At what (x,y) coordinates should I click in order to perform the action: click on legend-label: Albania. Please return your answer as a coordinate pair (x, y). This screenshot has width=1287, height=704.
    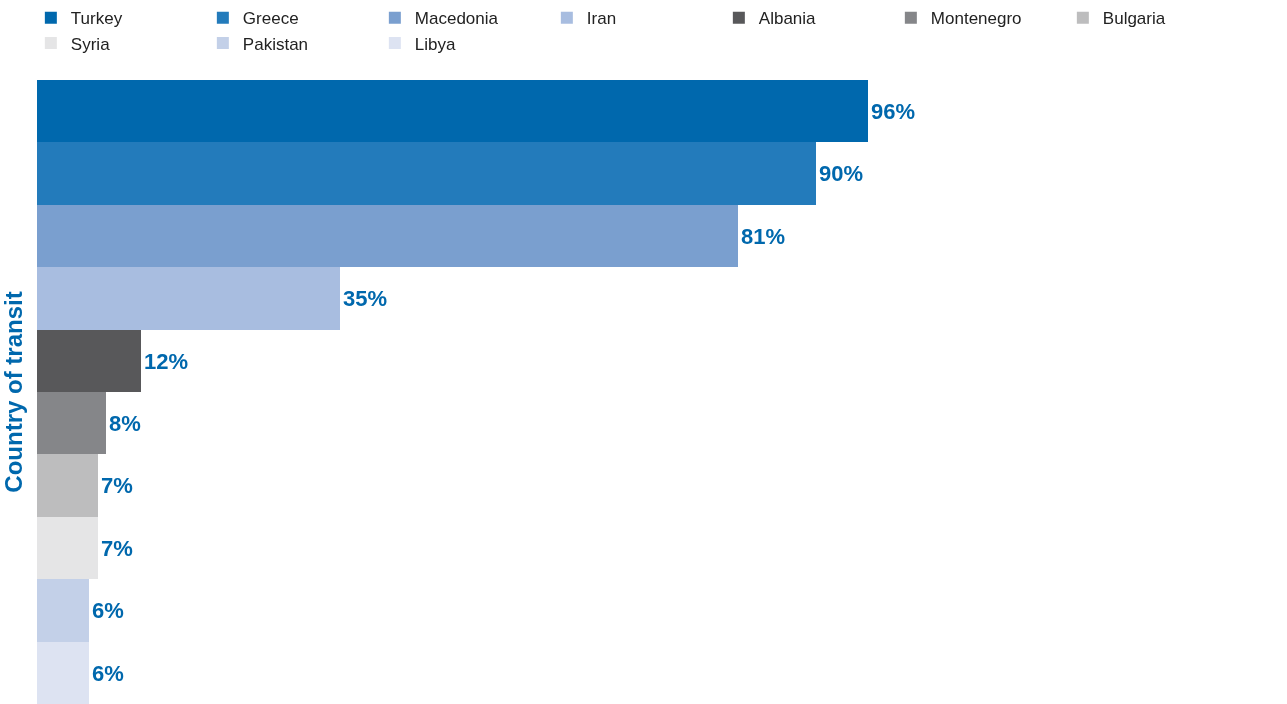
    Looking at the image, I should click on (787, 19).